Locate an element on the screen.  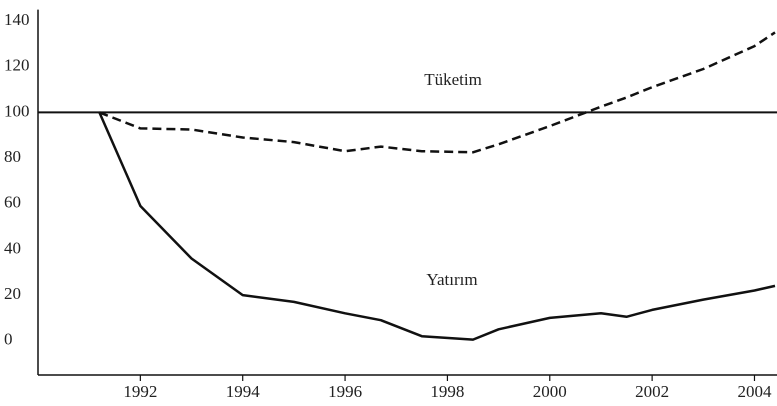
x-tick-label: 1998 is located at coordinates (447, 391).